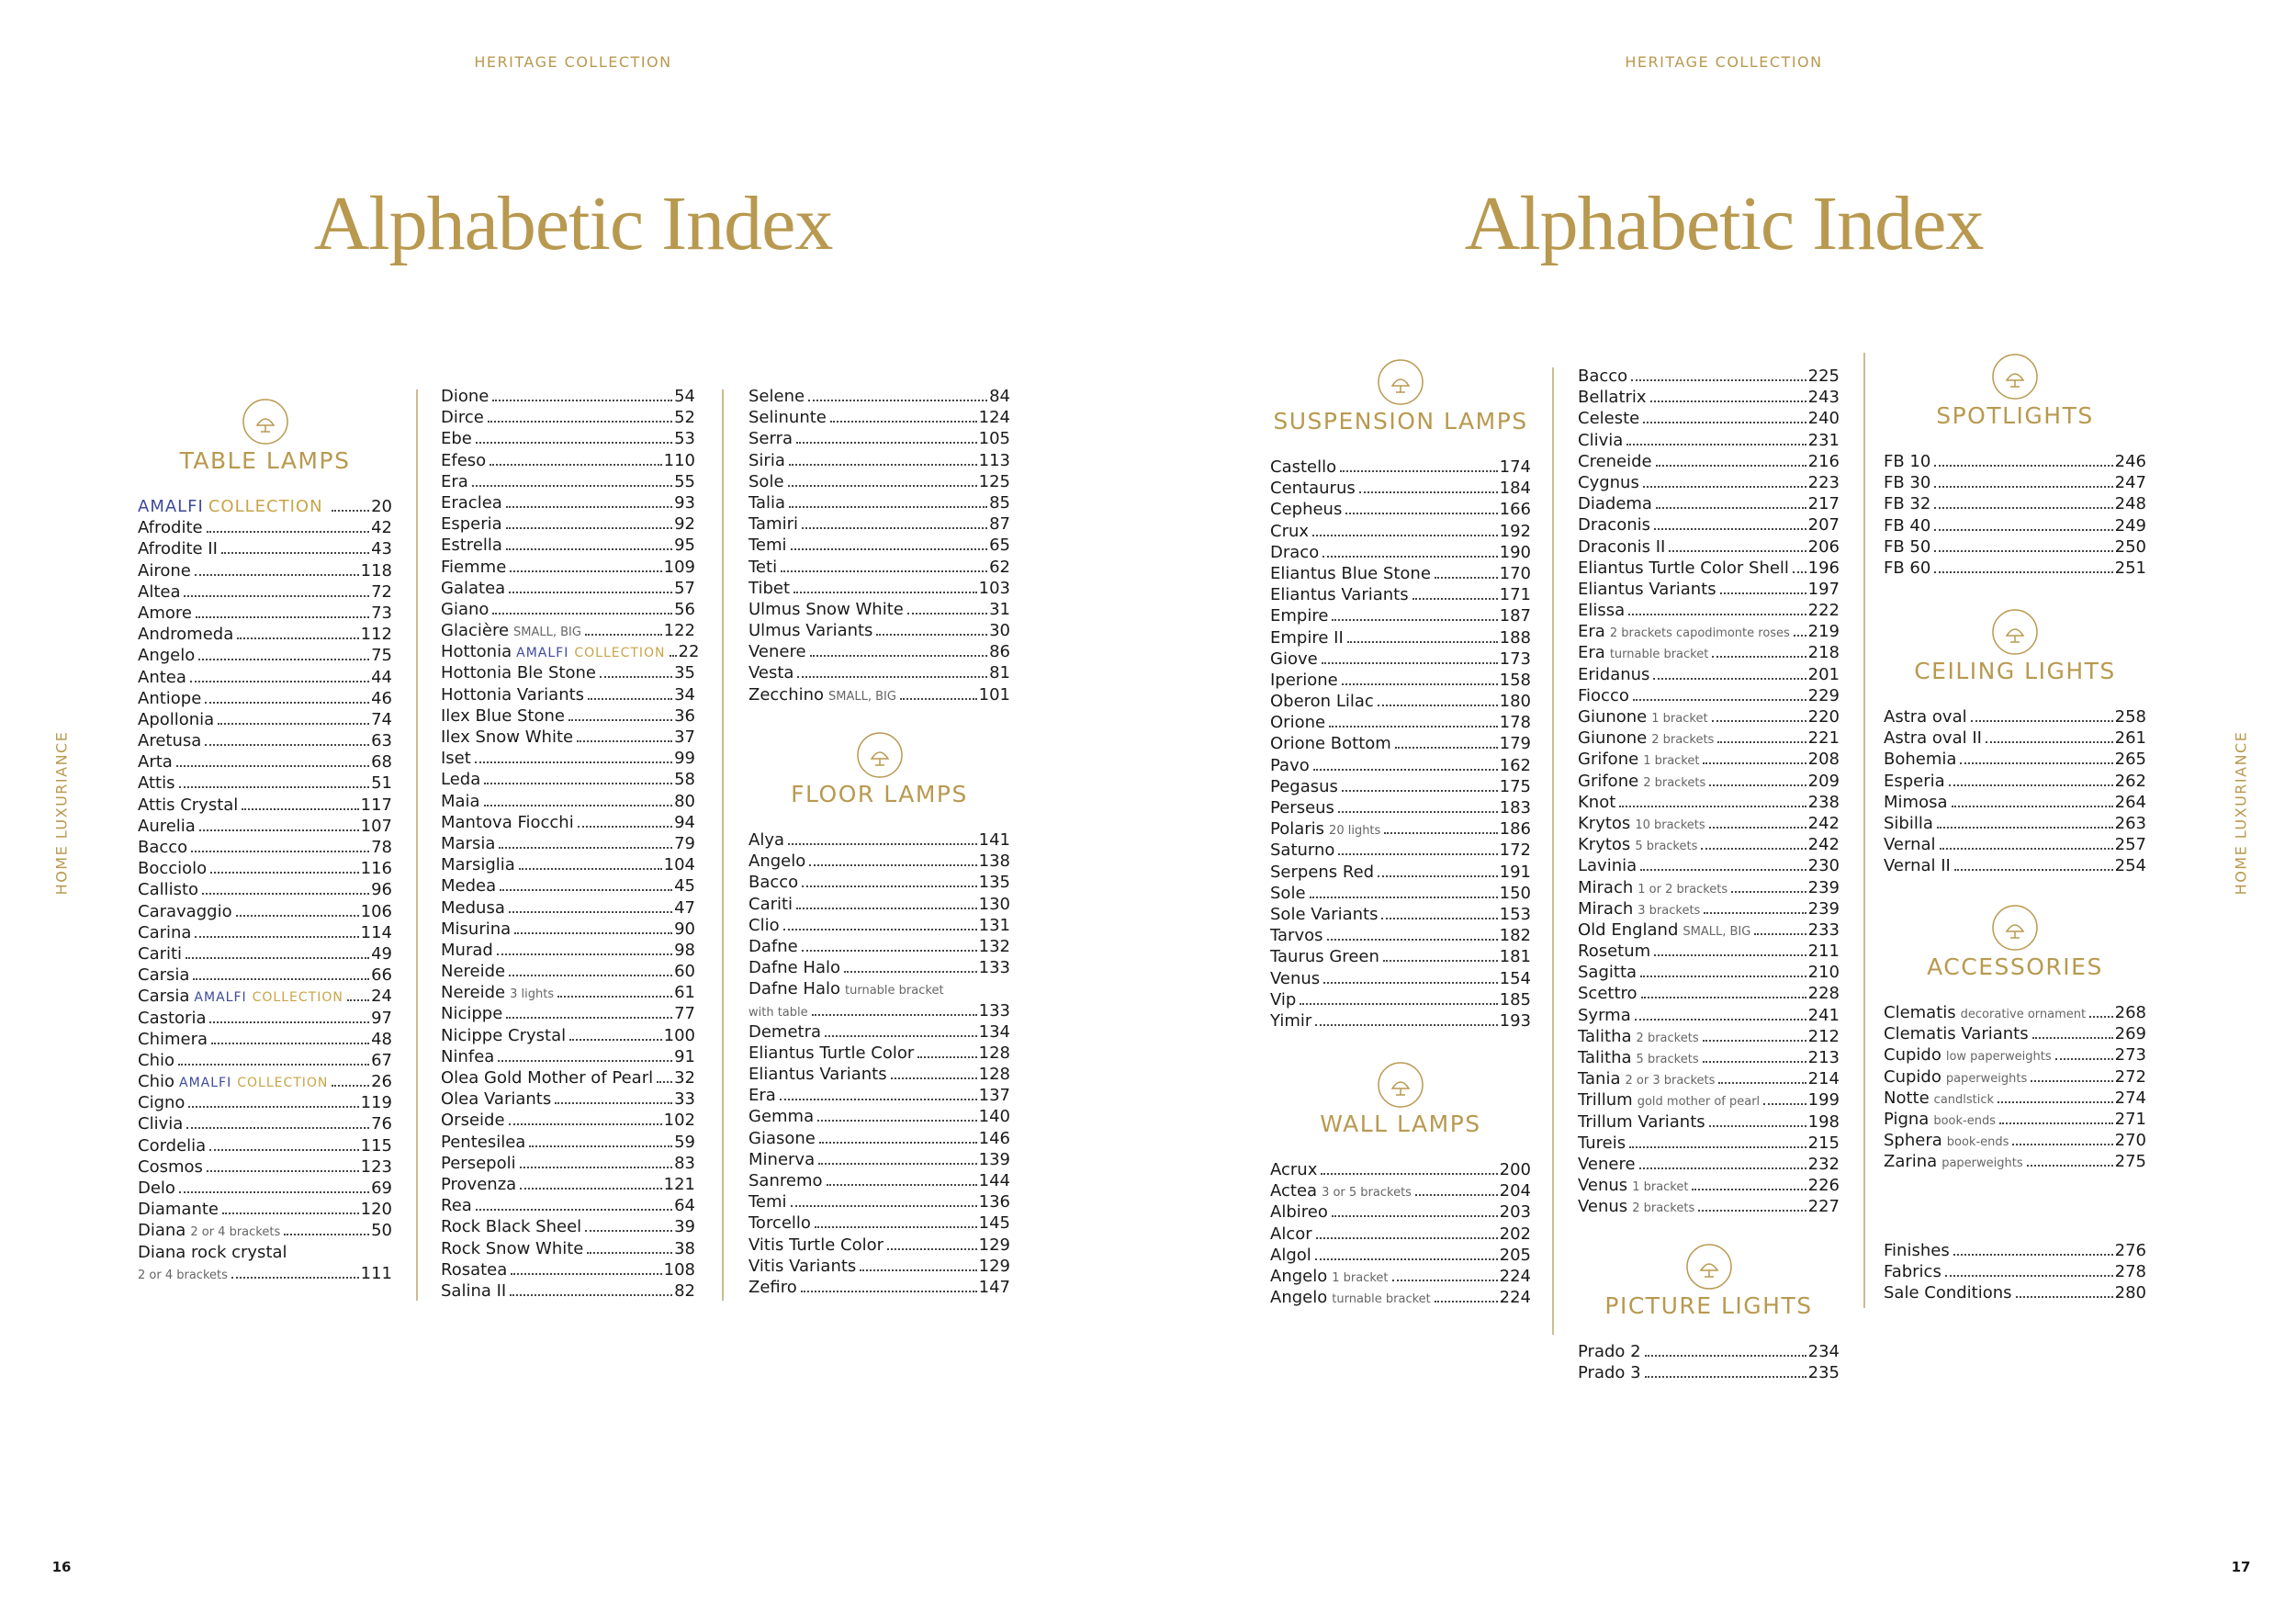 This screenshot has height=1624, width=2296. What do you see at coordinates (1295, 978) in the screenshot?
I see `entry-name: Venus` at bounding box center [1295, 978].